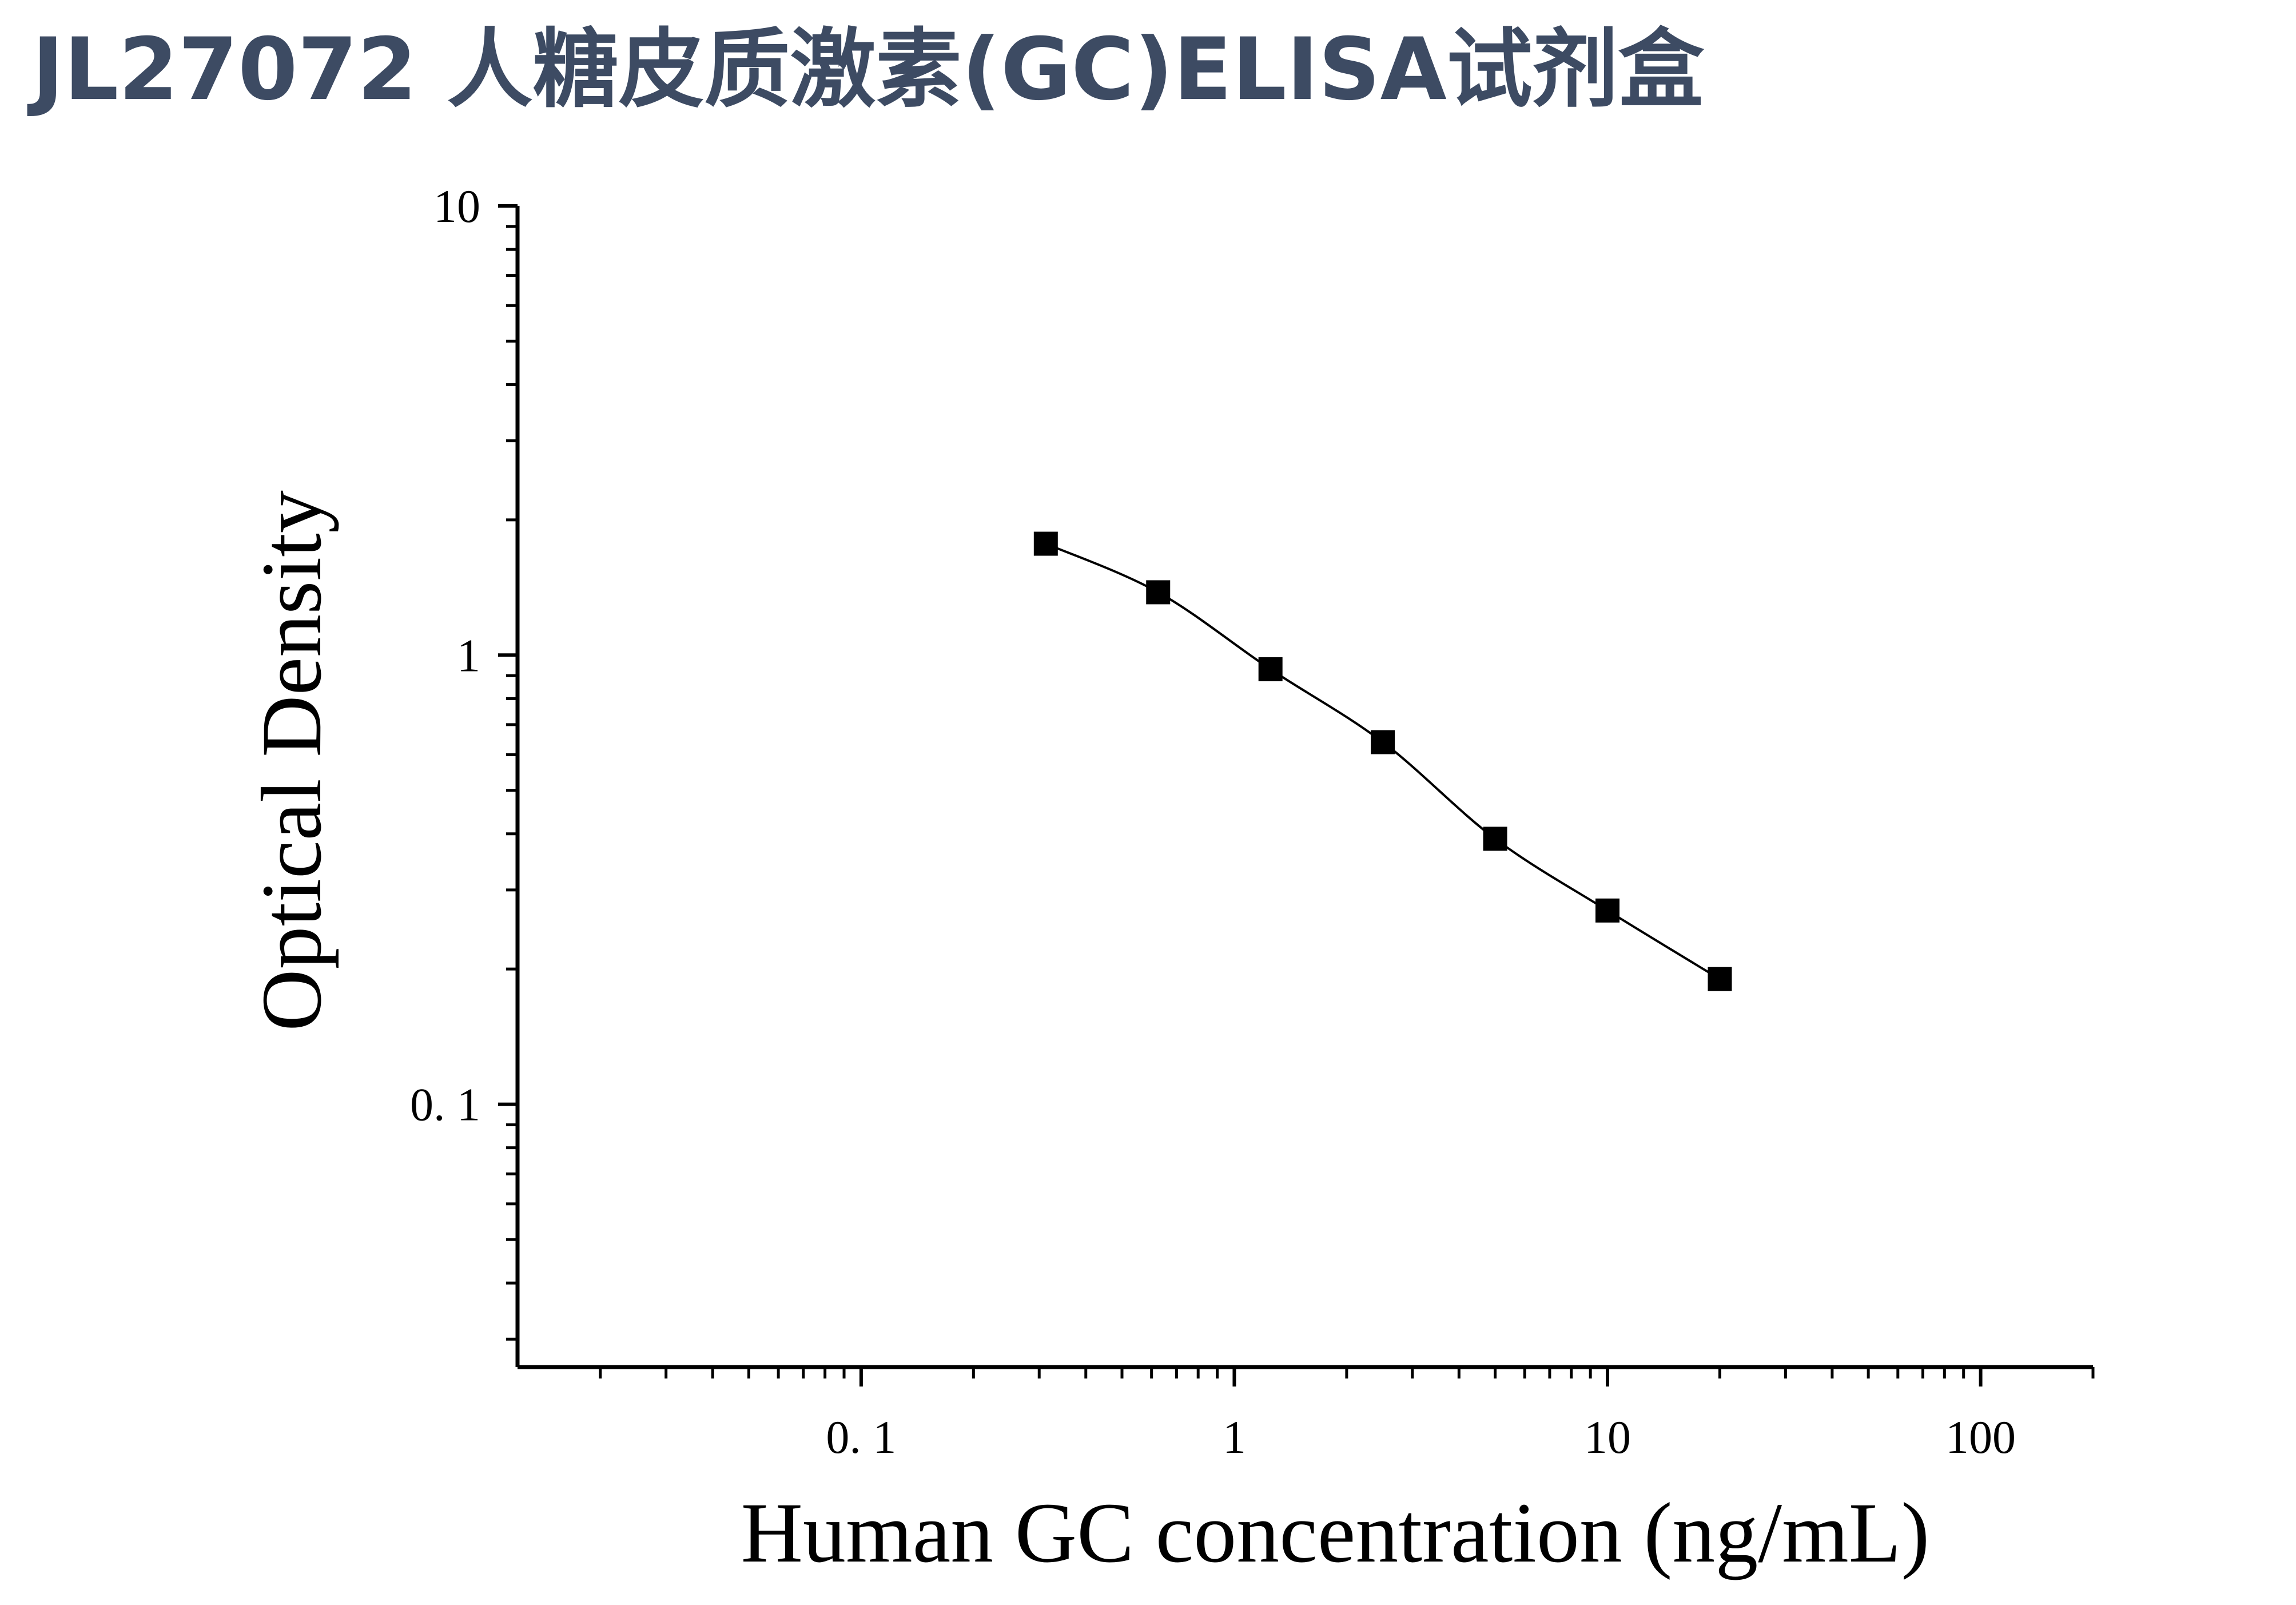  I want to click on data-markers, so click(1382, 761).